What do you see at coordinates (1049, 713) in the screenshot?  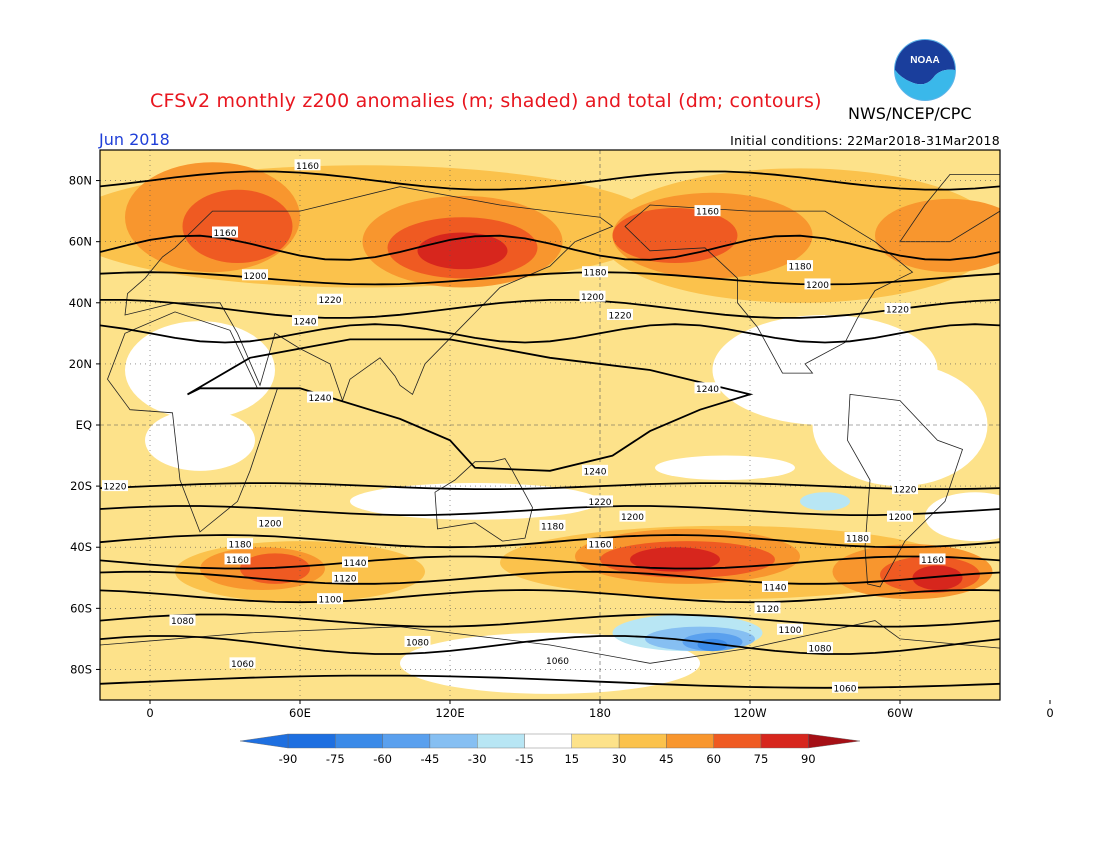 I see `lon-label: 0` at bounding box center [1049, 713].